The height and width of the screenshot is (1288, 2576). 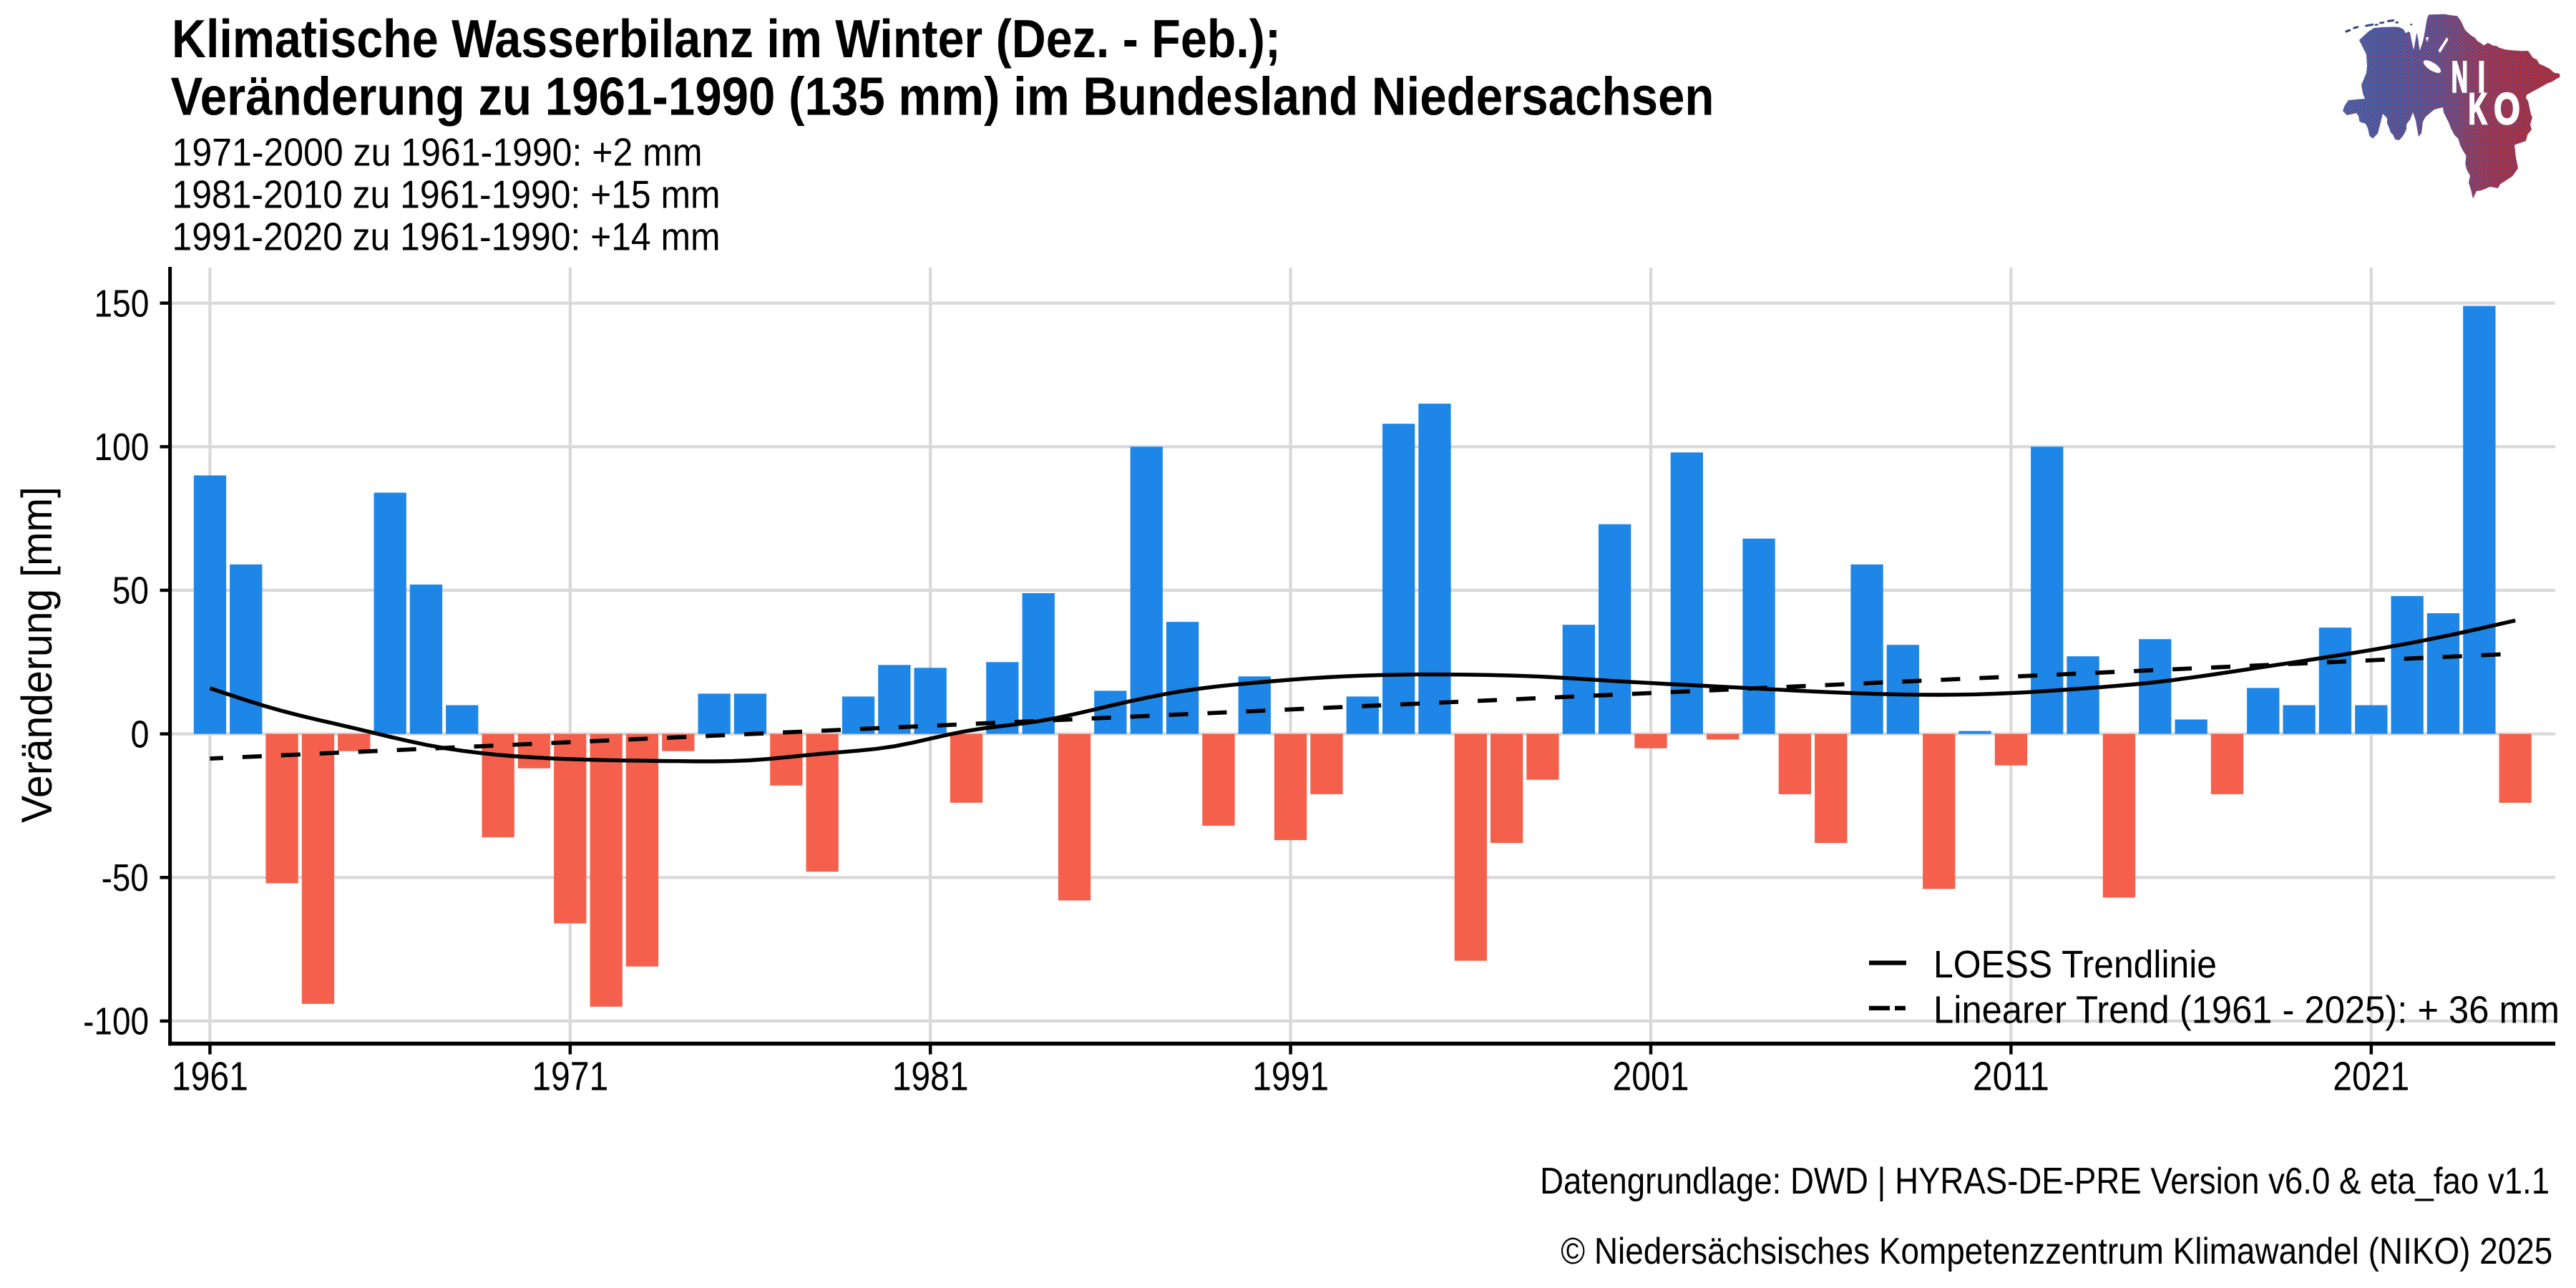 I want to click on svg-text: 150, so click(x=122, y=303).